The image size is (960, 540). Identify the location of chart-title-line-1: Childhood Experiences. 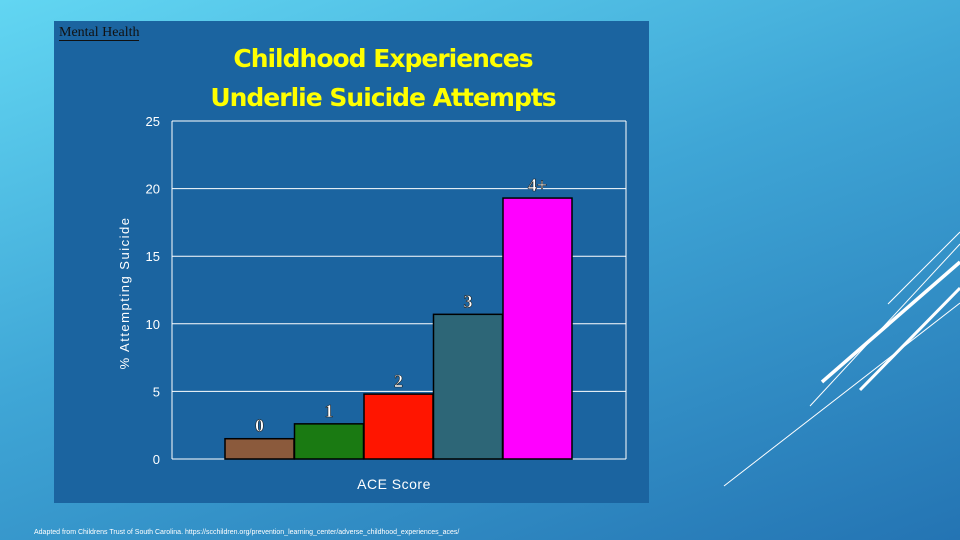
(383, 58).